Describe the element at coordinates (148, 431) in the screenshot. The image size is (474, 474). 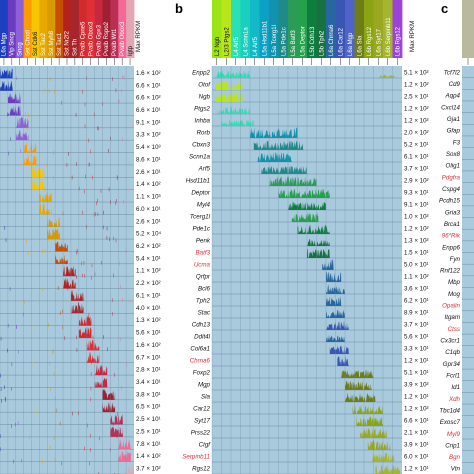
I see `max-rpkm-value-a: 2.5 × 10¹` at that location.